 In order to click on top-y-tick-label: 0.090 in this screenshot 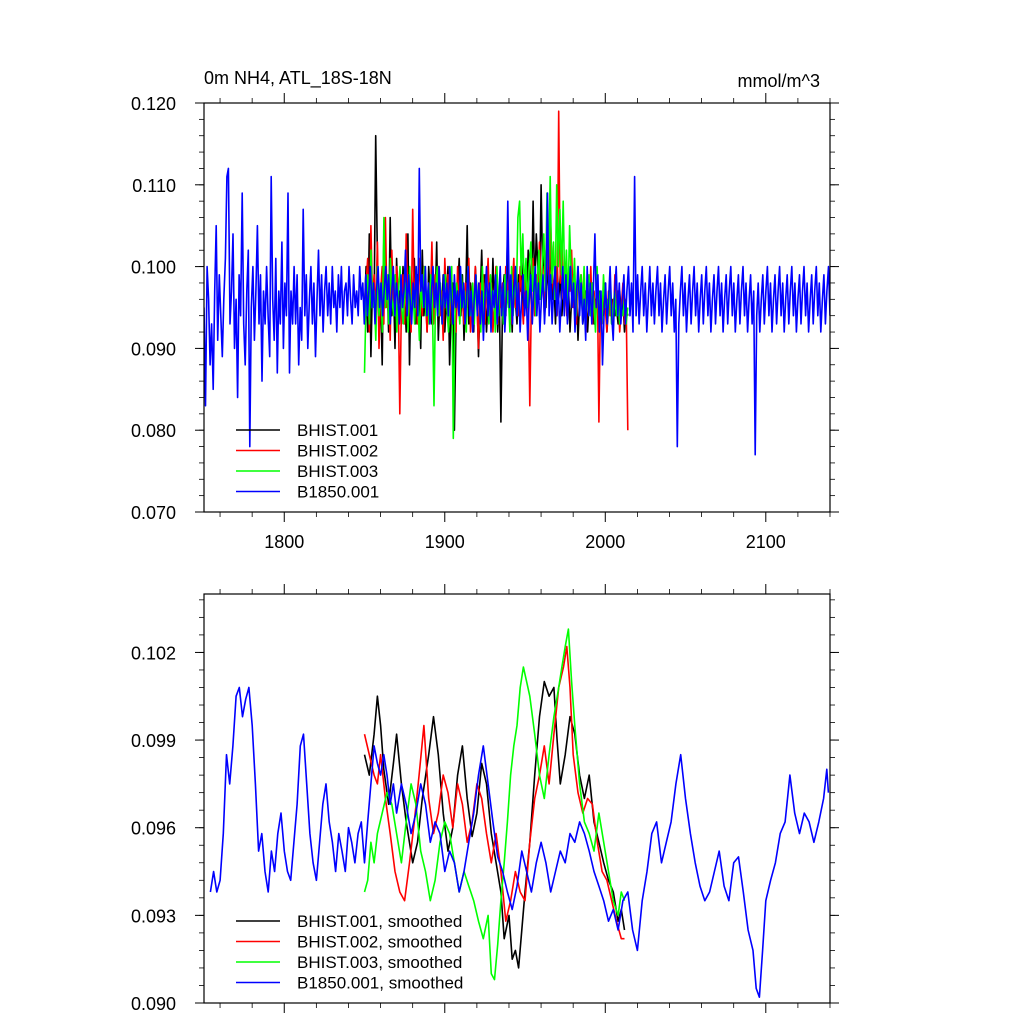, I will do `click(153, 349)`.